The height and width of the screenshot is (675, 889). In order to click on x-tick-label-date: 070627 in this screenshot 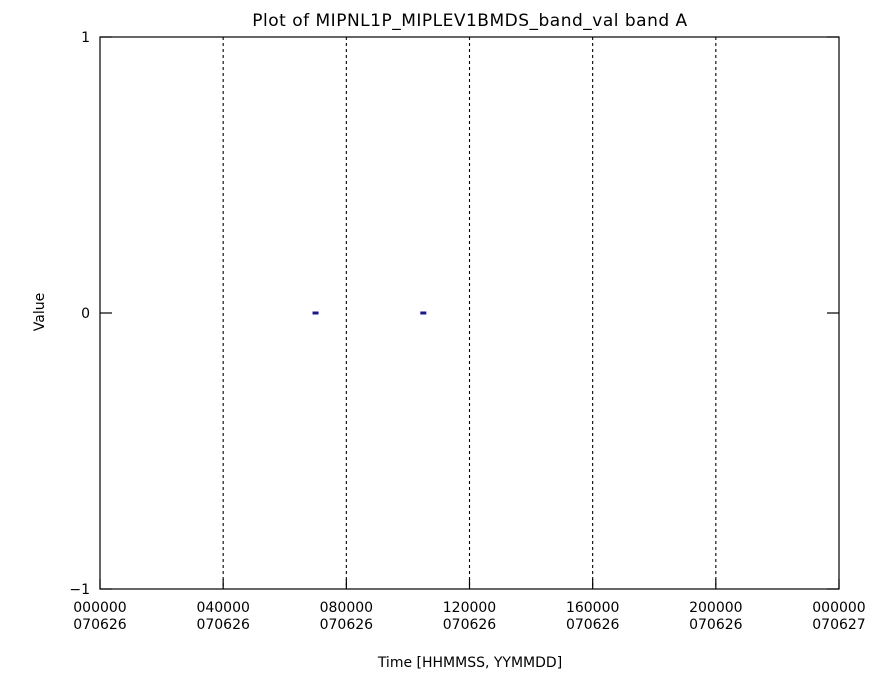, I will do `click(838, 625)`.